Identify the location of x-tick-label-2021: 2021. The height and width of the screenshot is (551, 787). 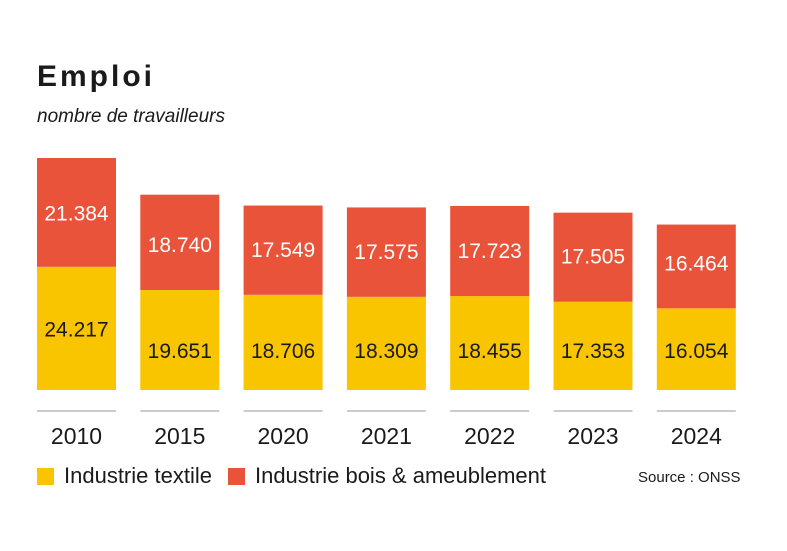
(386, 436).